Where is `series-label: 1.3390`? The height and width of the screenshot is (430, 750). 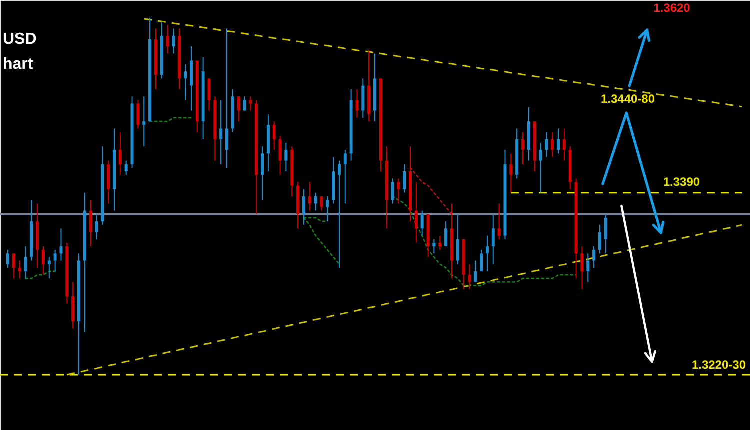 series-label: 1.3390 is located at coordinates (681, 181).